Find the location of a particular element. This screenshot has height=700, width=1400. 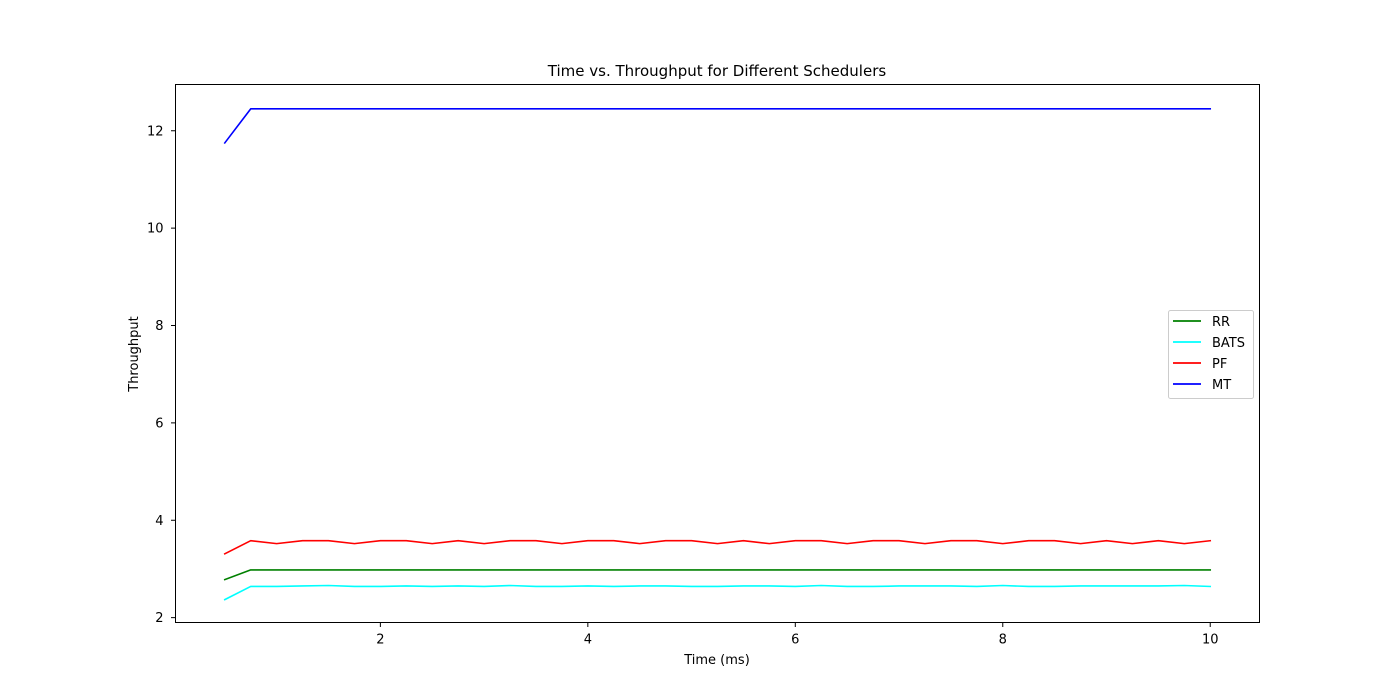

legend-label: MT is located at coordinates (1221, 385).